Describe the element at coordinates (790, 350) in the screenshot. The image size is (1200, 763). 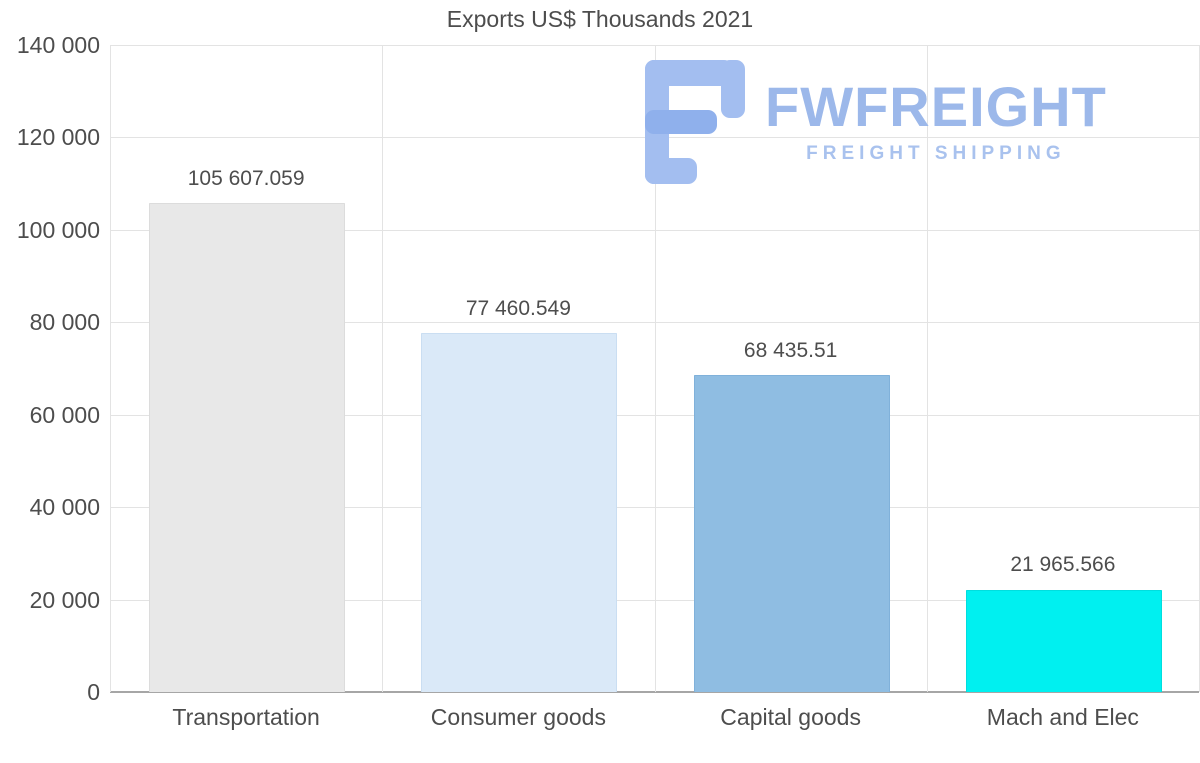
I see `bar-value-label: 68 435.51` at that location.